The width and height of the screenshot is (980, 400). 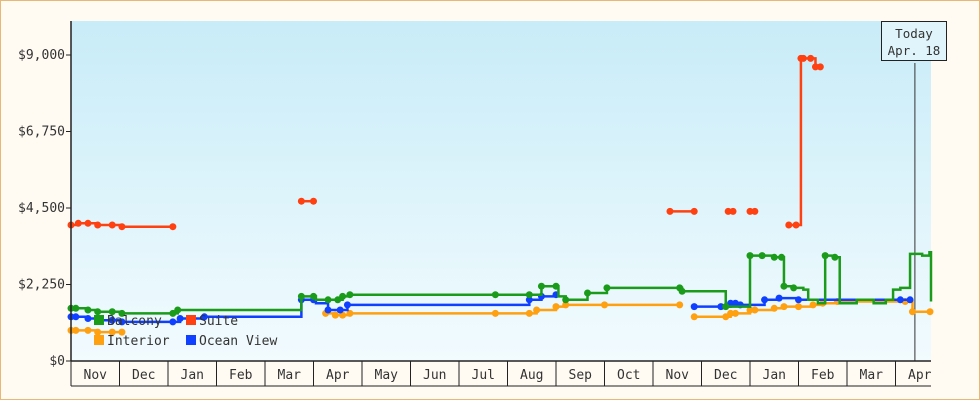 I want to click on y-tick-label: $0, so click(x=57, y=361).